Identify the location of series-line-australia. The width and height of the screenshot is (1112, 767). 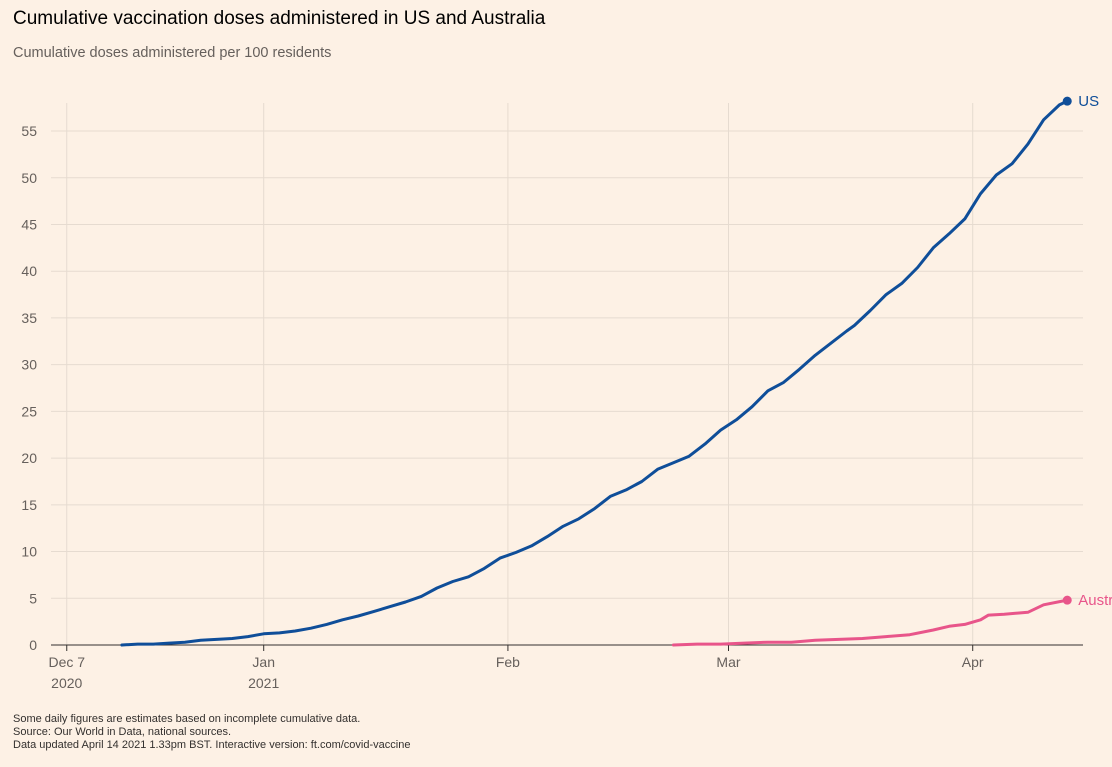
(870, 622).